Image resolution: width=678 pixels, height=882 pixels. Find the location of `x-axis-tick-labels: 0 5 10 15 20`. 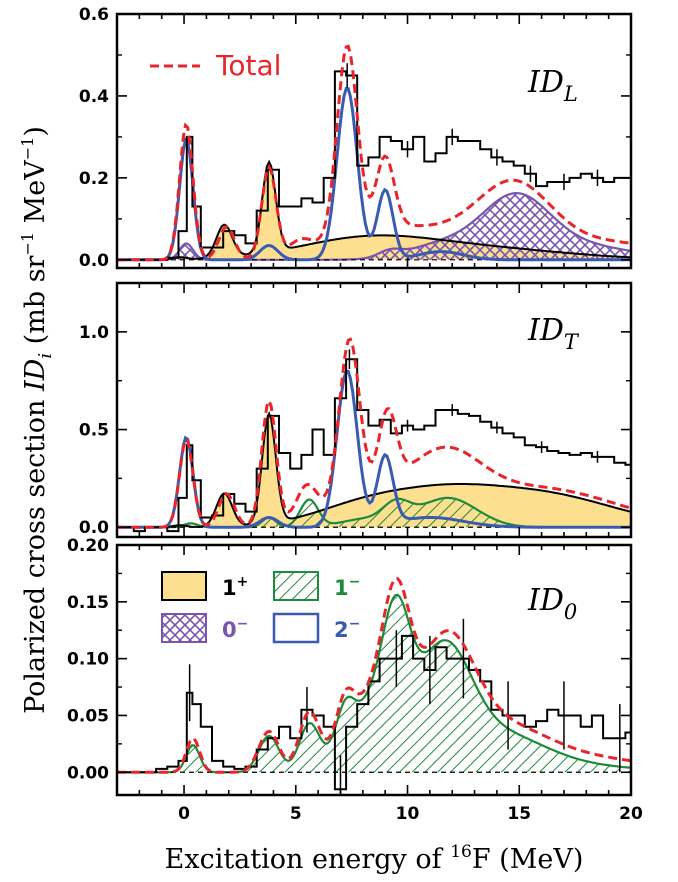

x-axis-tick-labels: 0 5 10 15 20 is located at coordinates (410, 814).